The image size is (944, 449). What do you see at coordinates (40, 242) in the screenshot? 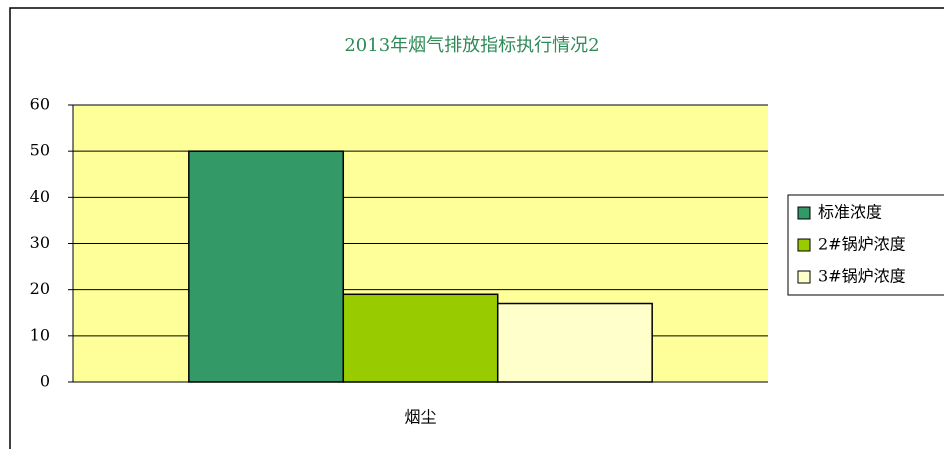
I see `y-tick-label: 30` at bounding box center [40, 242].